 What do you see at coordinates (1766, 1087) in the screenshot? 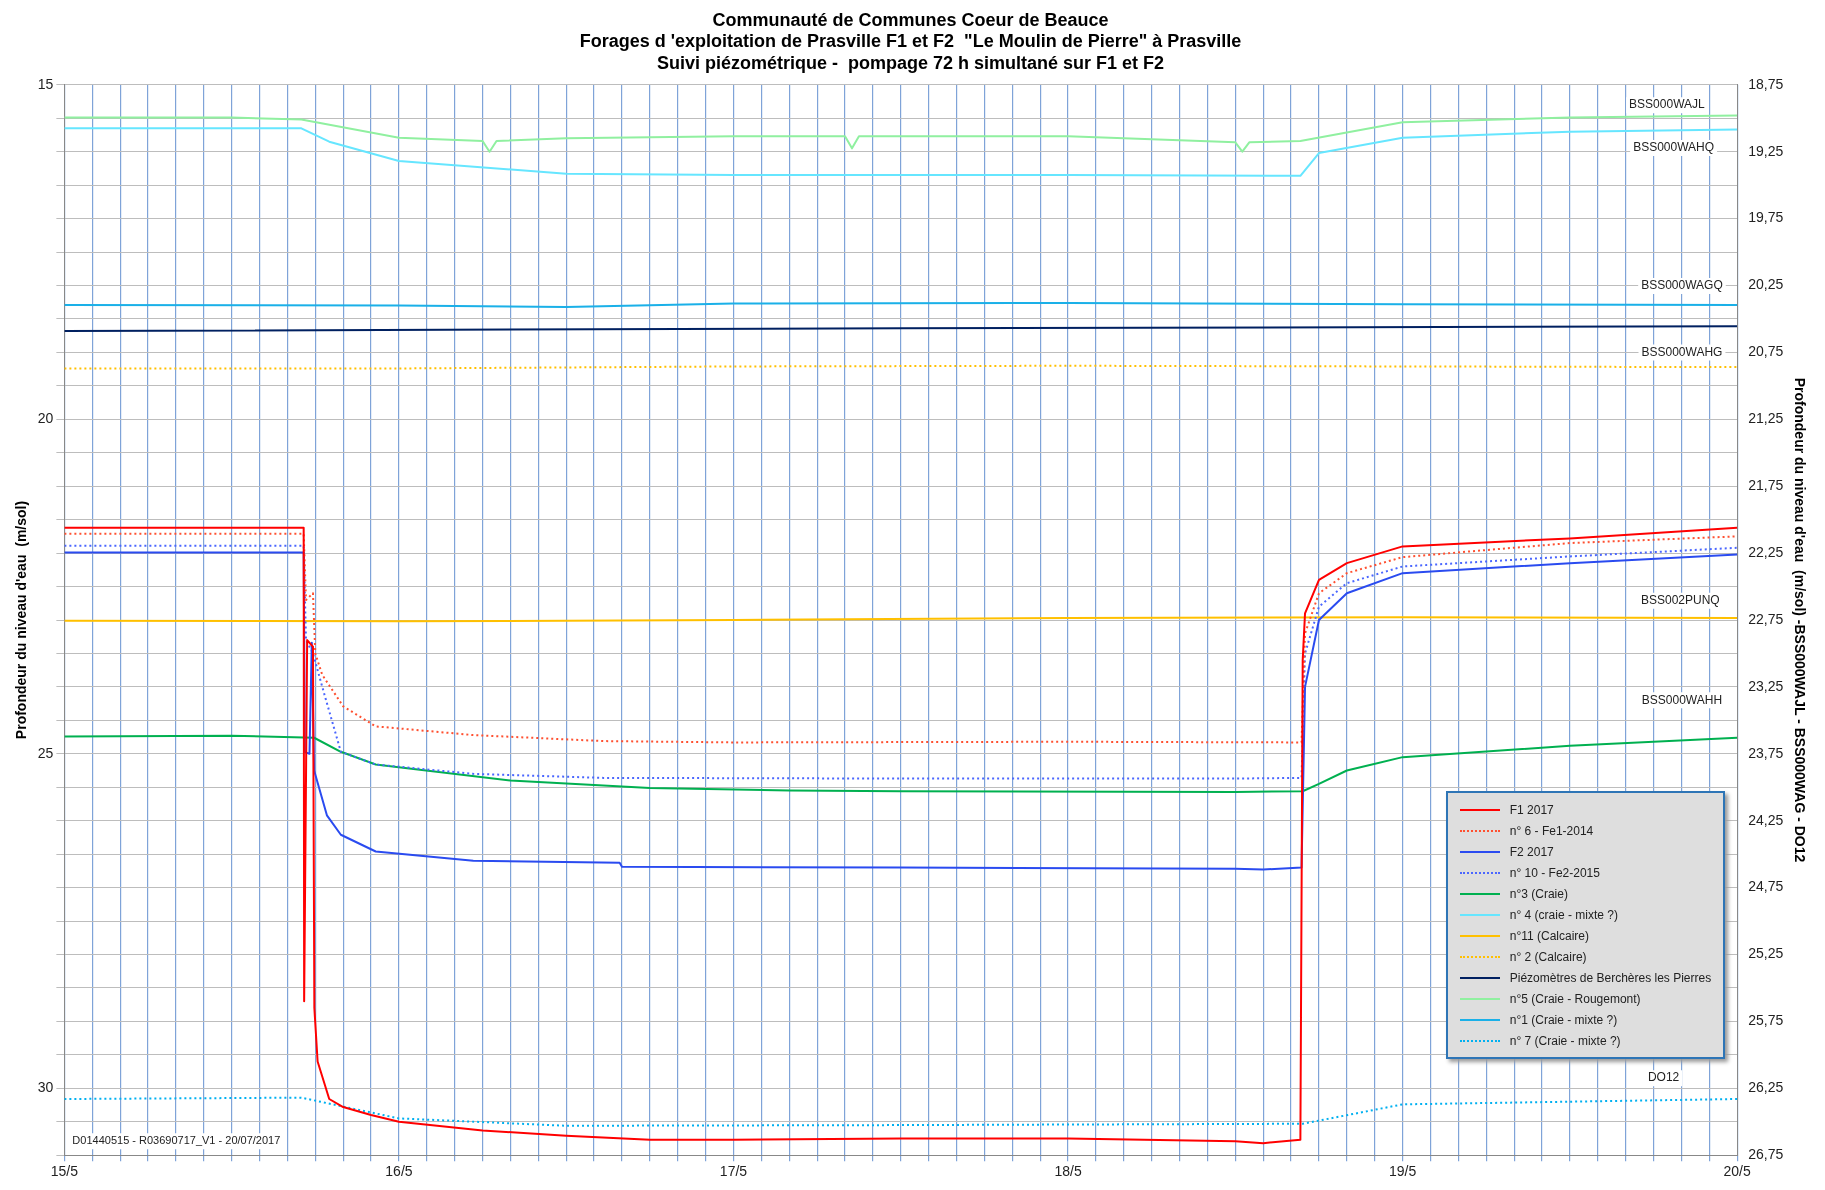
I see `y2-tick-label: 26,25` at bounding box center [1766, 1087].